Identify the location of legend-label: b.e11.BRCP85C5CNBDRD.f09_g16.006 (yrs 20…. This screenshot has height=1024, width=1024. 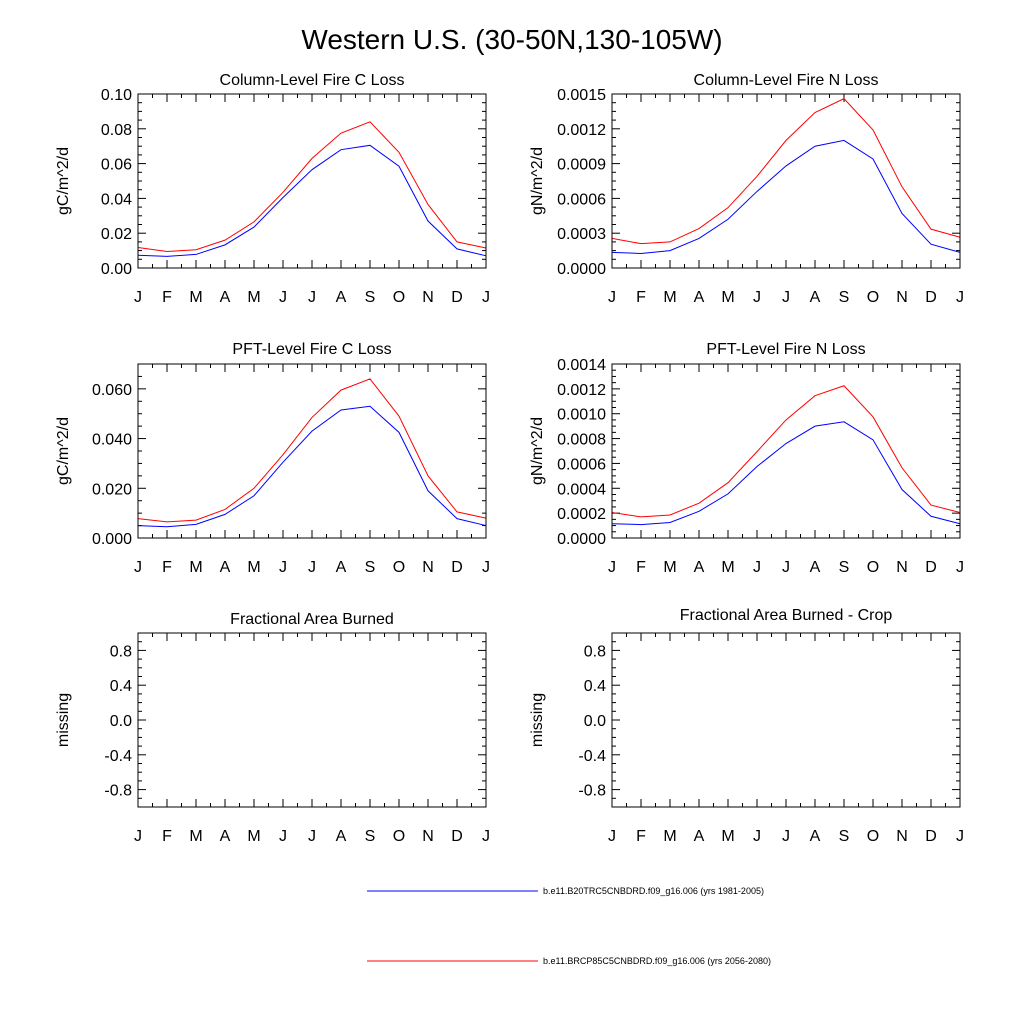
(657, 961).